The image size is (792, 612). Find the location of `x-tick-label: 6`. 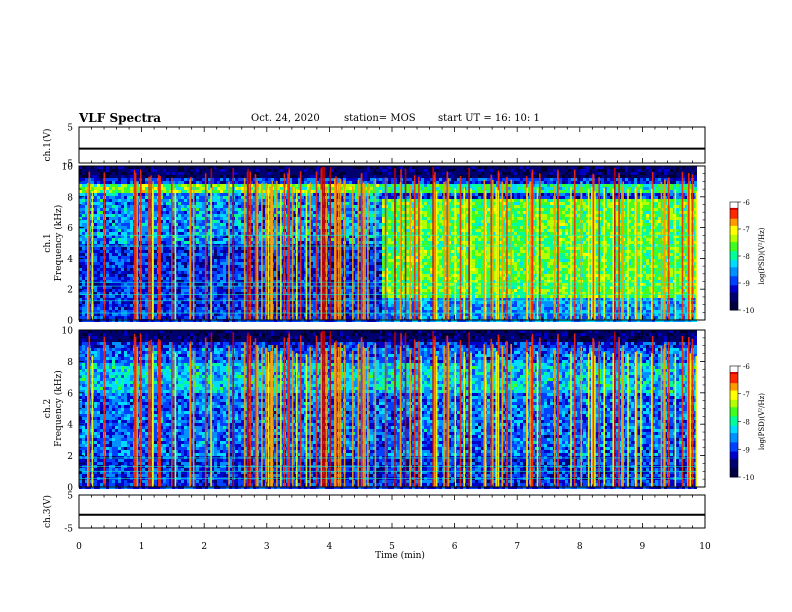

x-tick-label: 6 is located at coordinates (455, 547).